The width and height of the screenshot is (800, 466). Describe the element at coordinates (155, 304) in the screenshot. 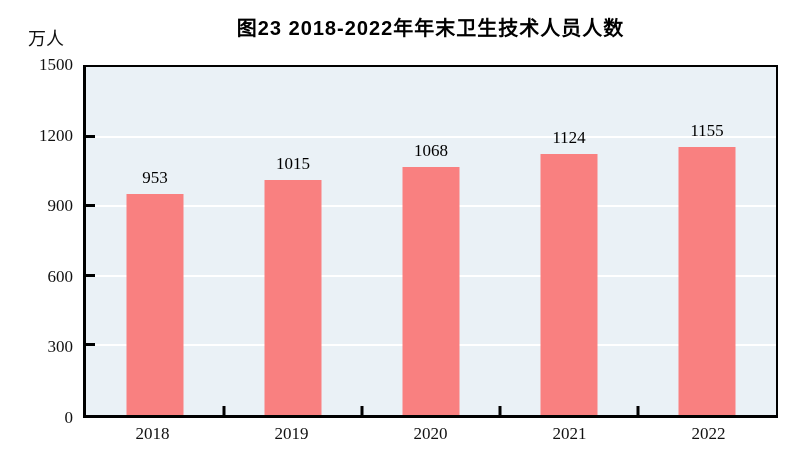

I see `bar-2018` at that location.